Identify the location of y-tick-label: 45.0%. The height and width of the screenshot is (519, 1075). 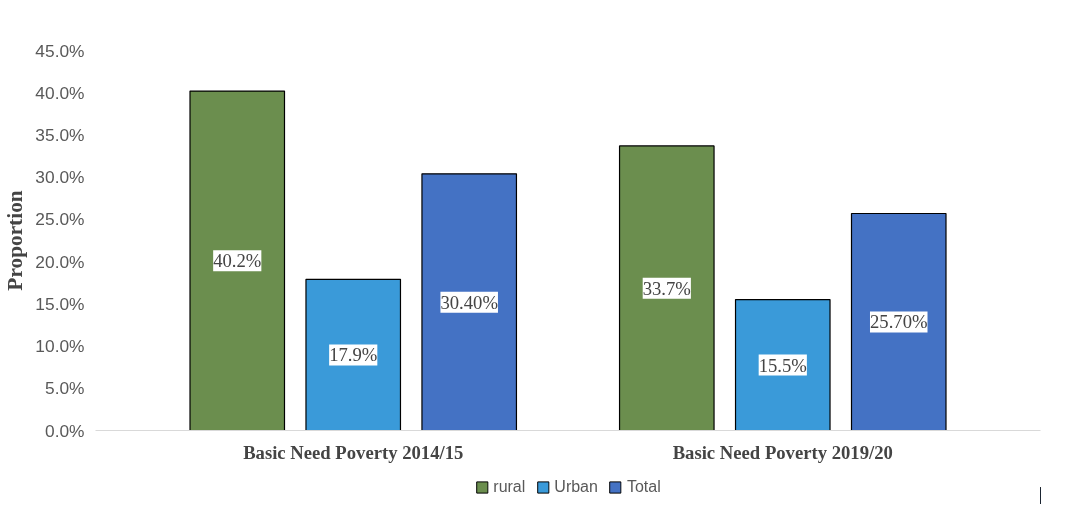
(60, 50).